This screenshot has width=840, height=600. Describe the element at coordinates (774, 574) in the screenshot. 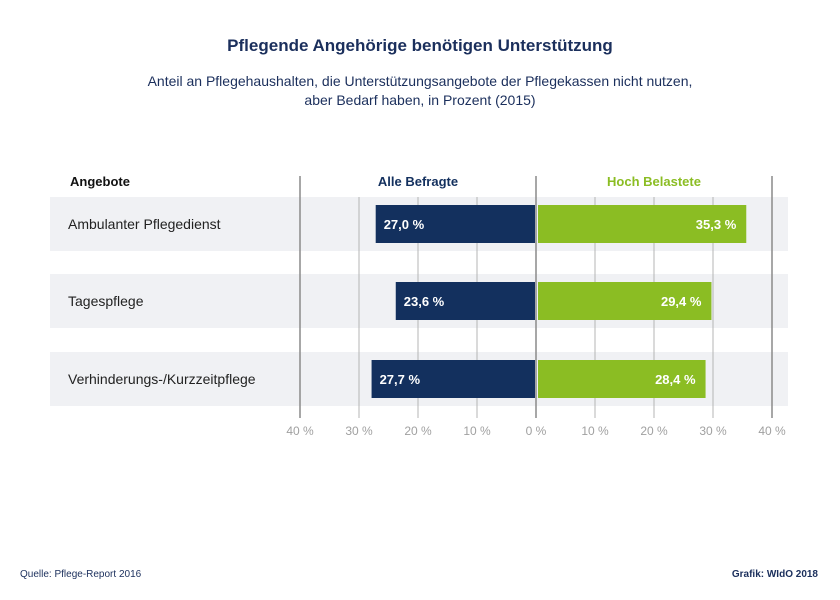

I see `graphic-credit: Grafik: WIdO 2018` at that location.